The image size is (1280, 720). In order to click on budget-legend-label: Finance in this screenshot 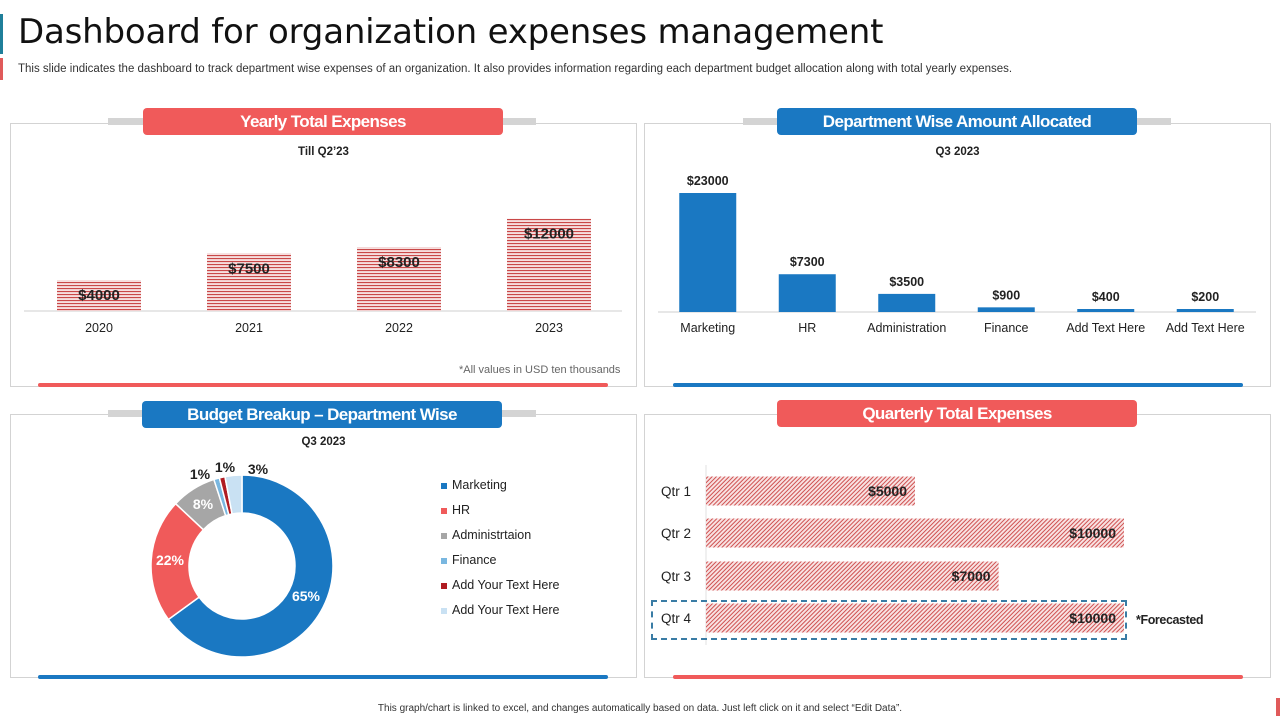, I will do `click(474, 560)`.